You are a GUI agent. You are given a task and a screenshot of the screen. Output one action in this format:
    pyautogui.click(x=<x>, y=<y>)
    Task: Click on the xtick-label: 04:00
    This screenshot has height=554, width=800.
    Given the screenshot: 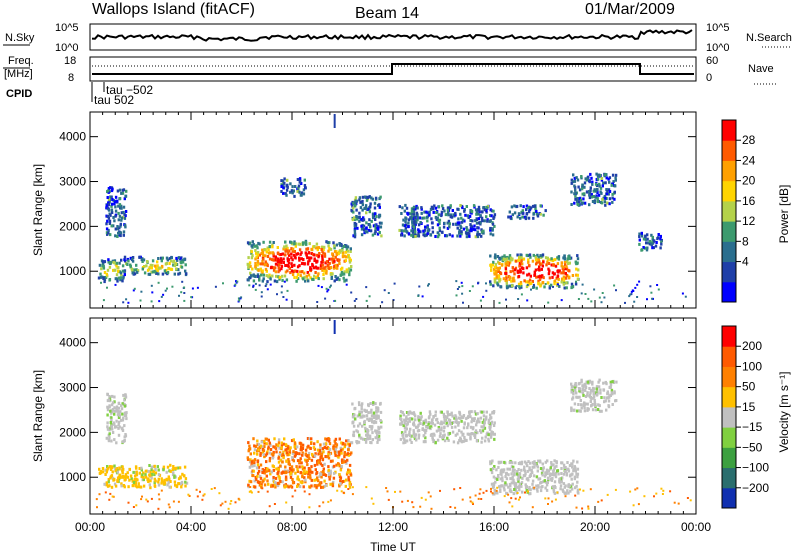 What is the action you would take?
    pyautogui.click(x=191, y=527)
    